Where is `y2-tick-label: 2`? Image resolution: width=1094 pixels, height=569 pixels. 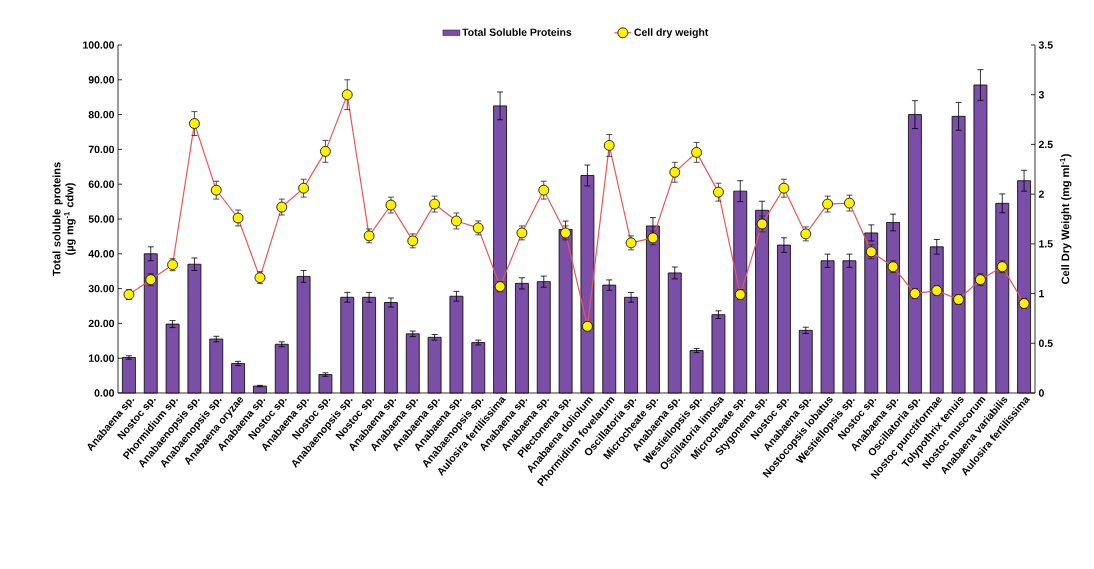
y2-tick-label: 2 is located at coordinates (1041, 194).